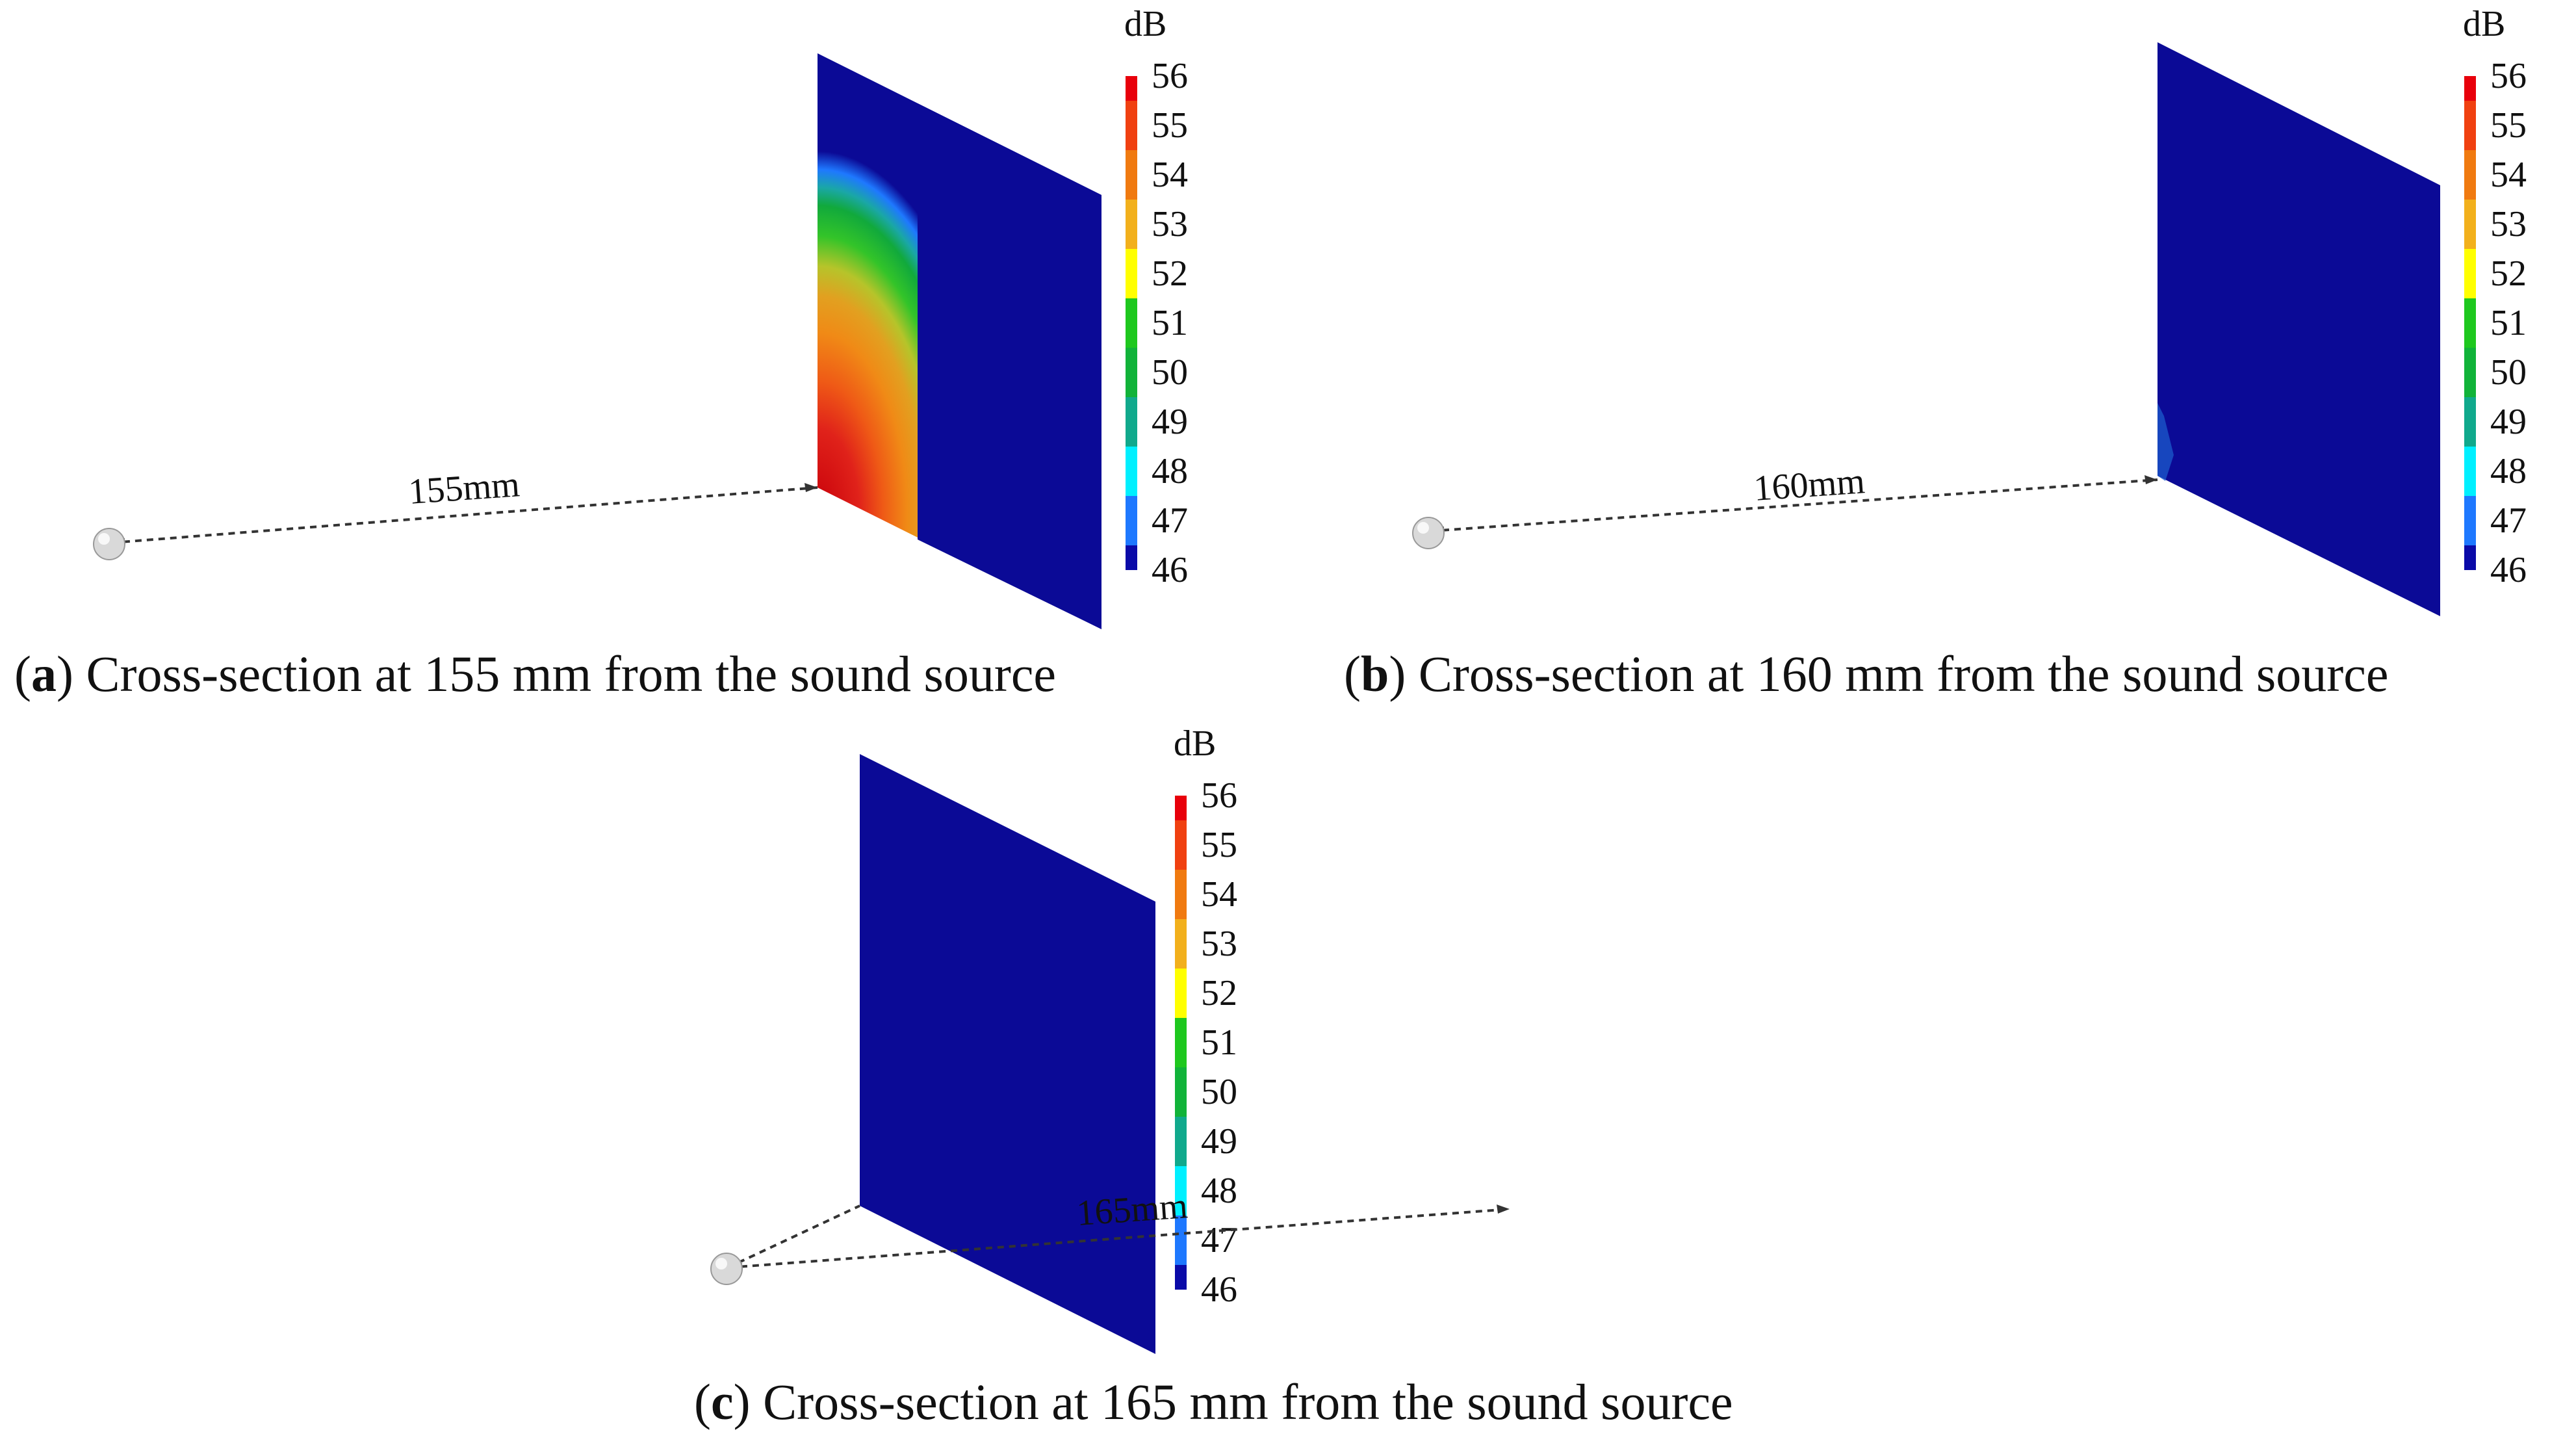 Image resolution: width=2576 pixels, height=1445 pixels. What do you see at coordinates (722, 1401) in the screenshot?
I see `caption-letter-c: c` at bounding box center [722, 1401].